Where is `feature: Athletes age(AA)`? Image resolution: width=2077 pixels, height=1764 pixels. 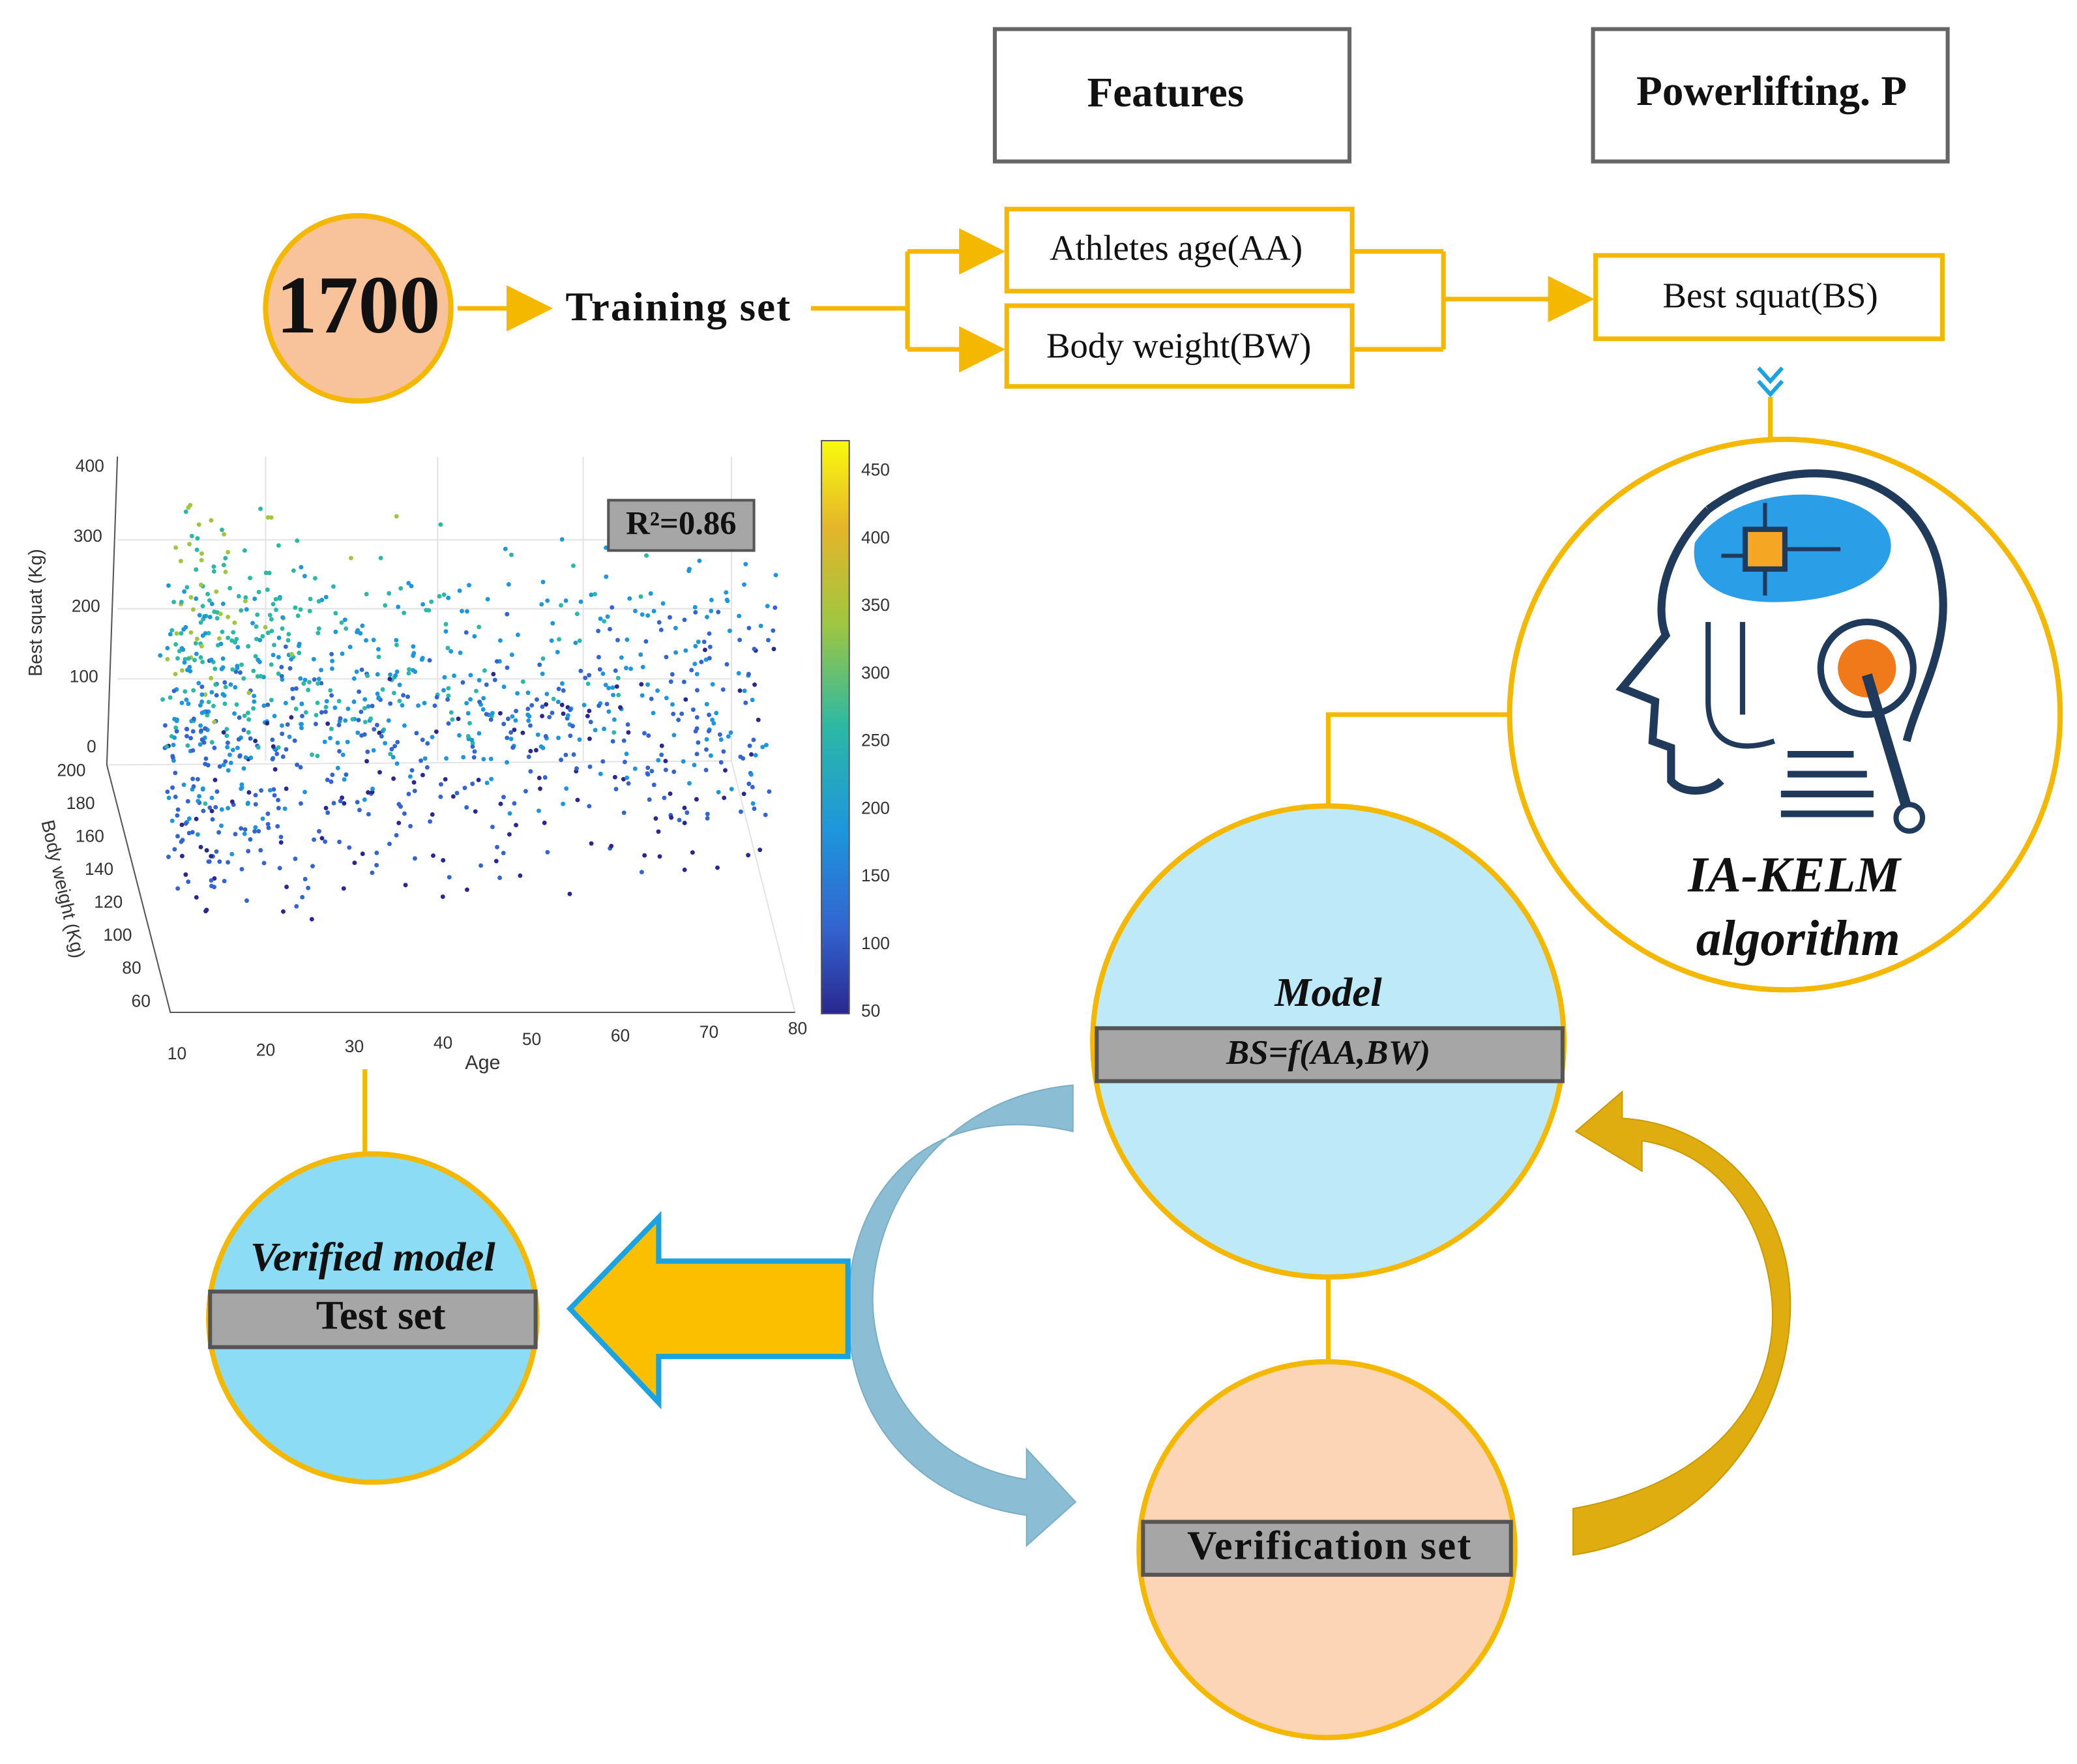 feature: Athletes age(AA) is located at coordinates (1176, 247).